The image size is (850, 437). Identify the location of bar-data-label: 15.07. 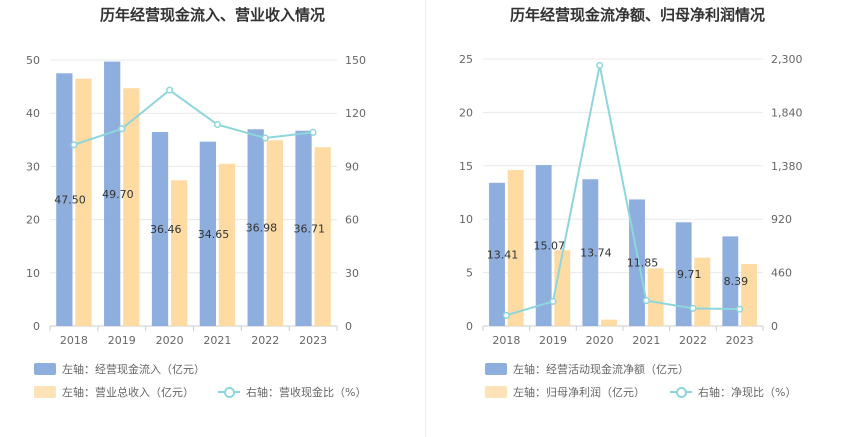
(549, 246).